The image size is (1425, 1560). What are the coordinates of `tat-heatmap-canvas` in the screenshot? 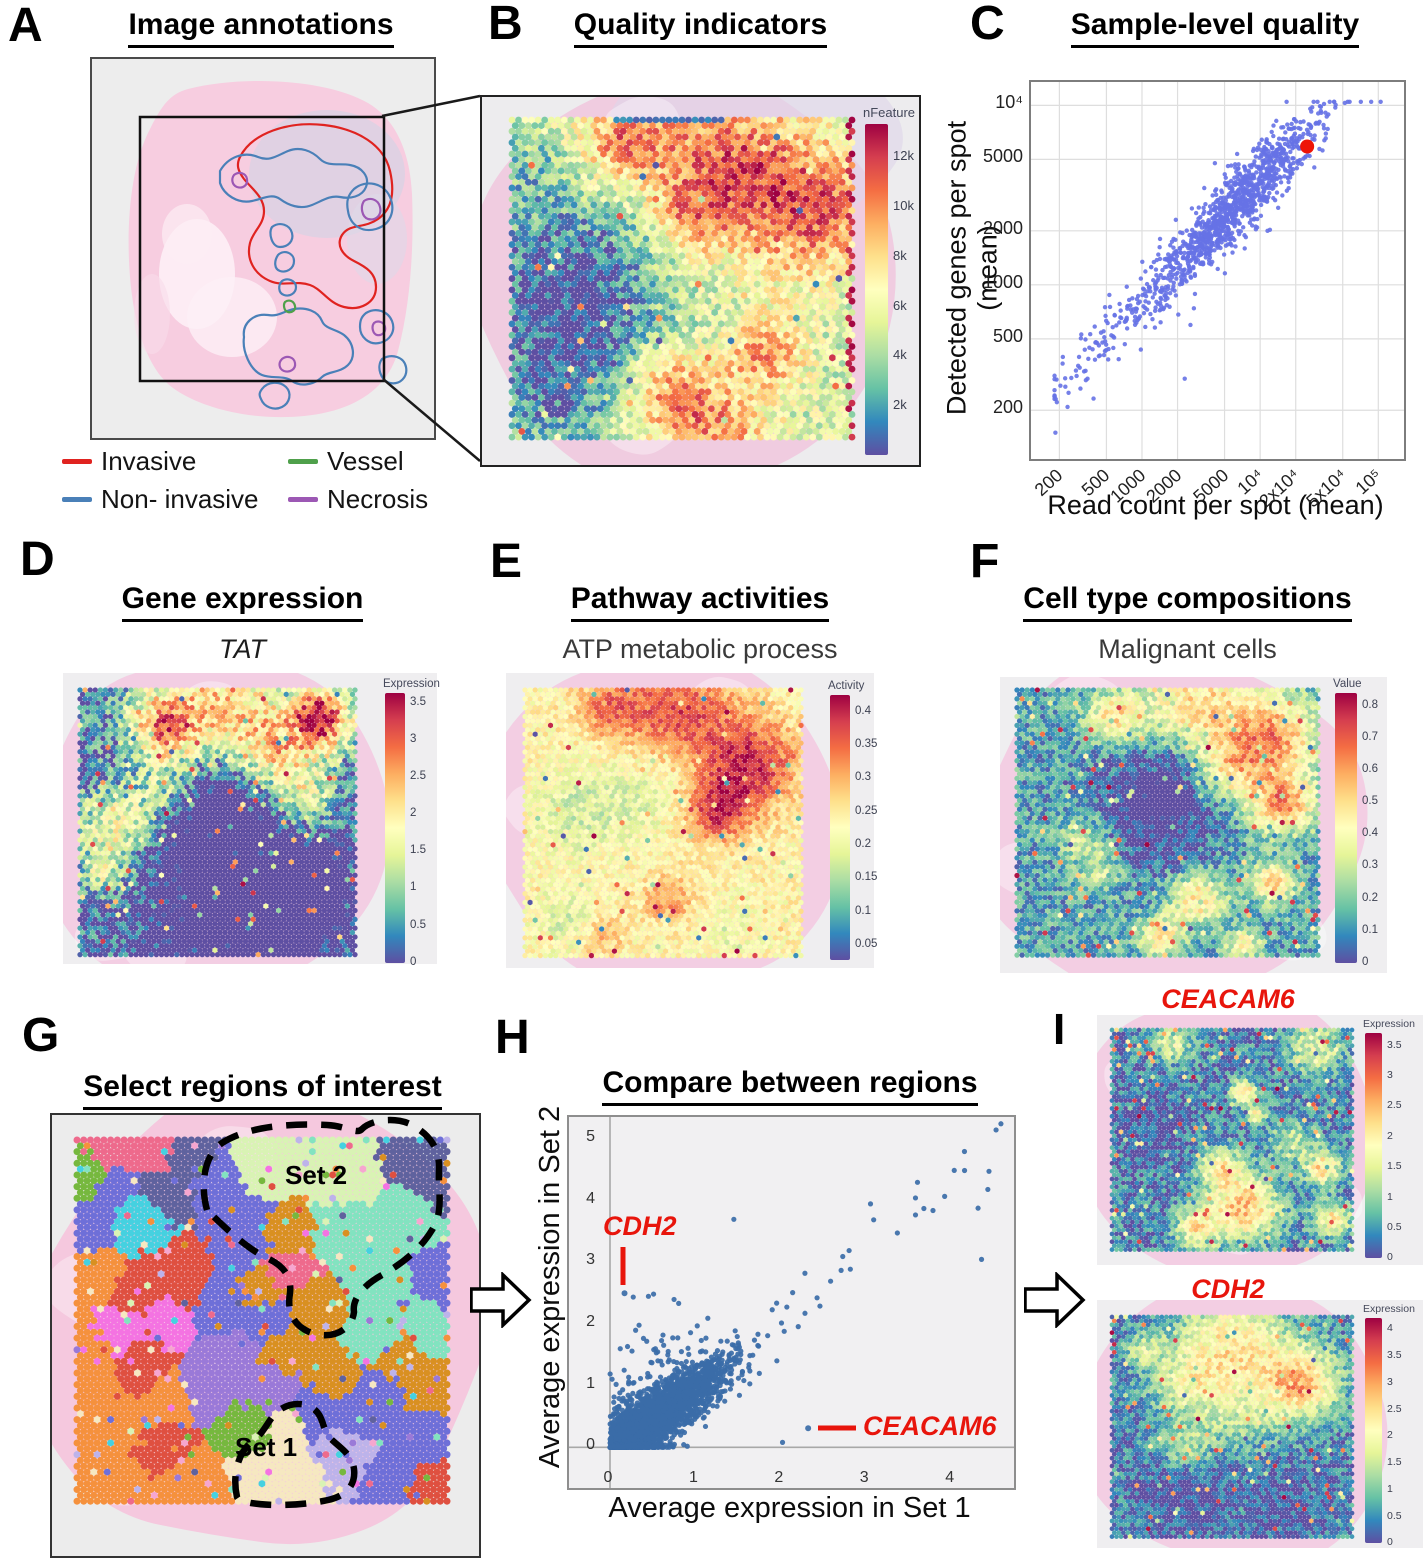 It's located at (250, 818).